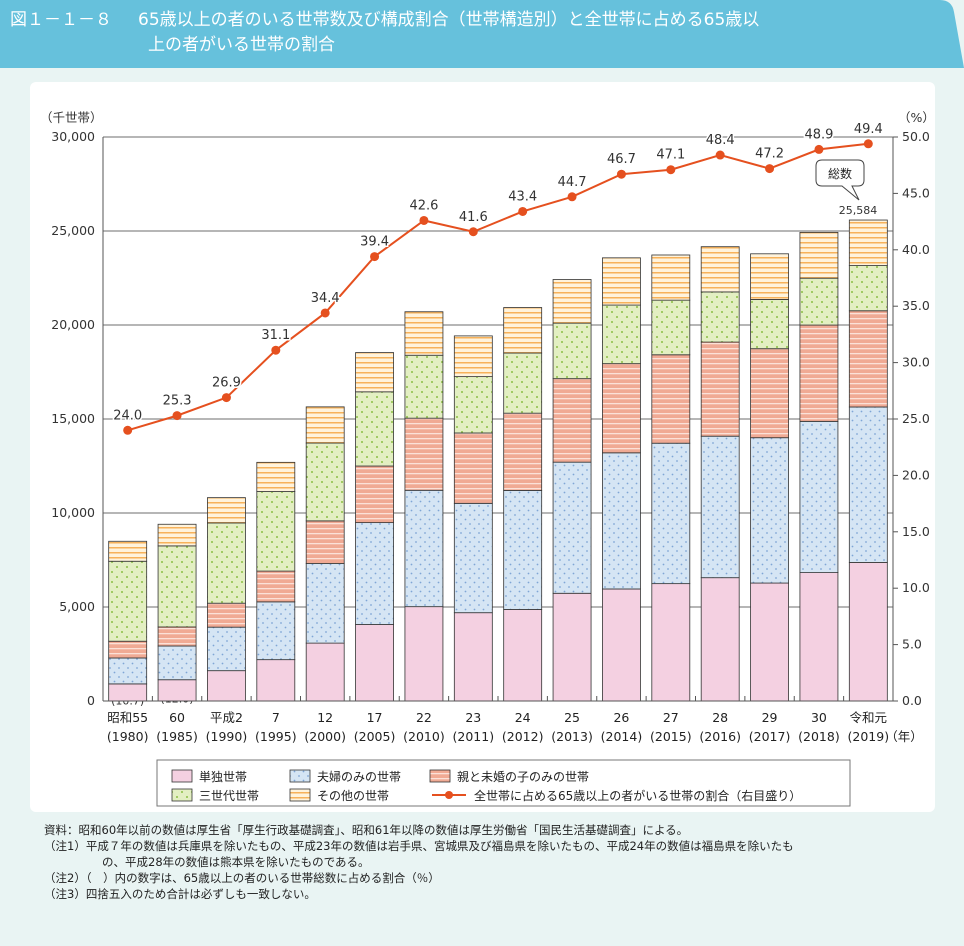  What do you see at coordinates (325, 717) in the screenshot?
I see `x-tick-label: 12` at bounding box center [325, 717].